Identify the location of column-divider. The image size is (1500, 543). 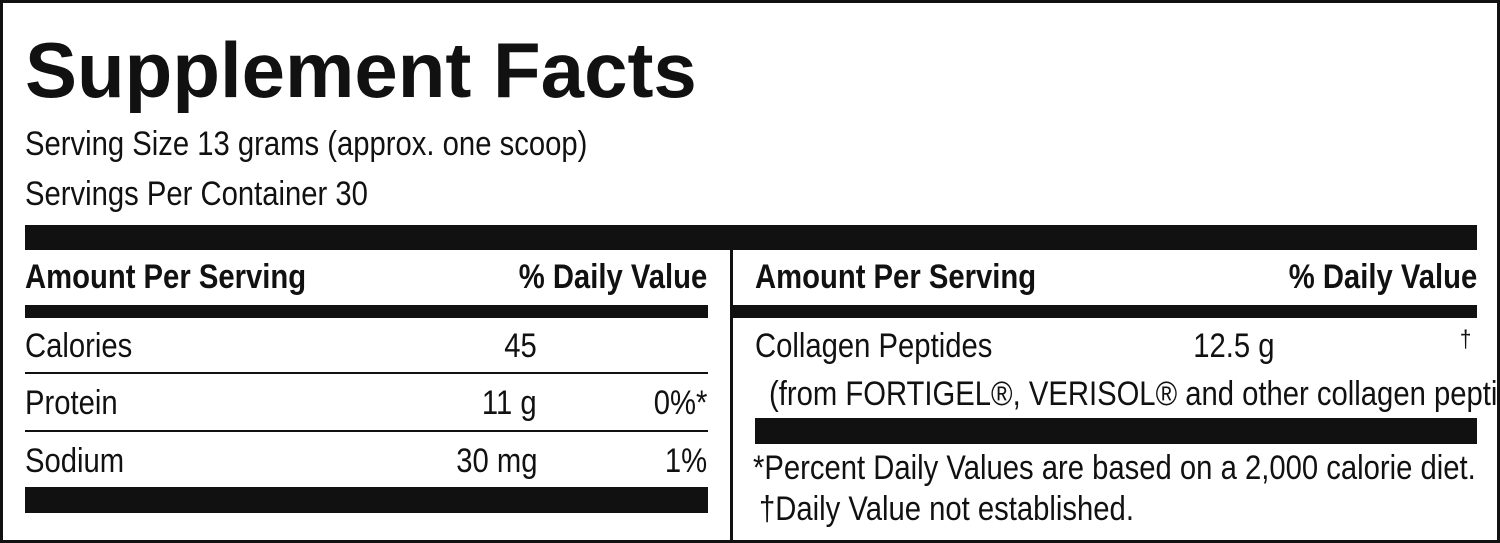
(731, 395).